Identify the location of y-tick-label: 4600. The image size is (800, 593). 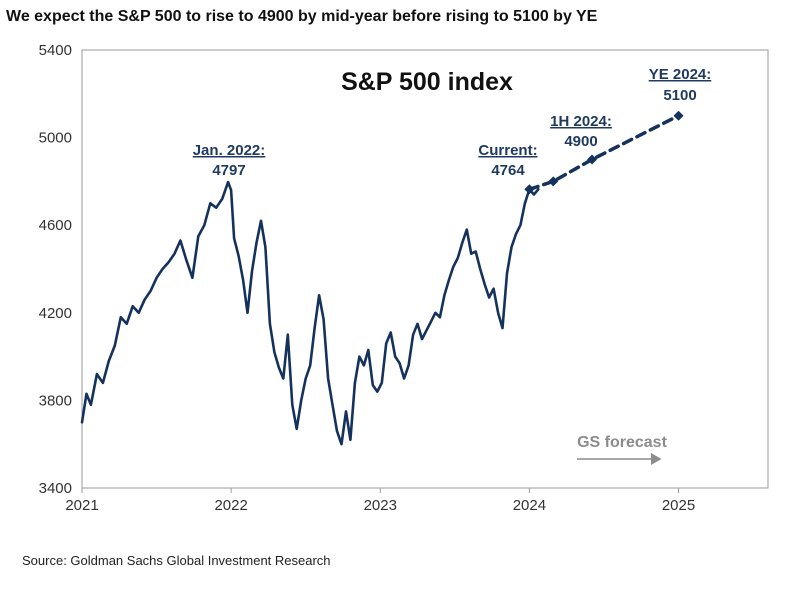
(55, 225).